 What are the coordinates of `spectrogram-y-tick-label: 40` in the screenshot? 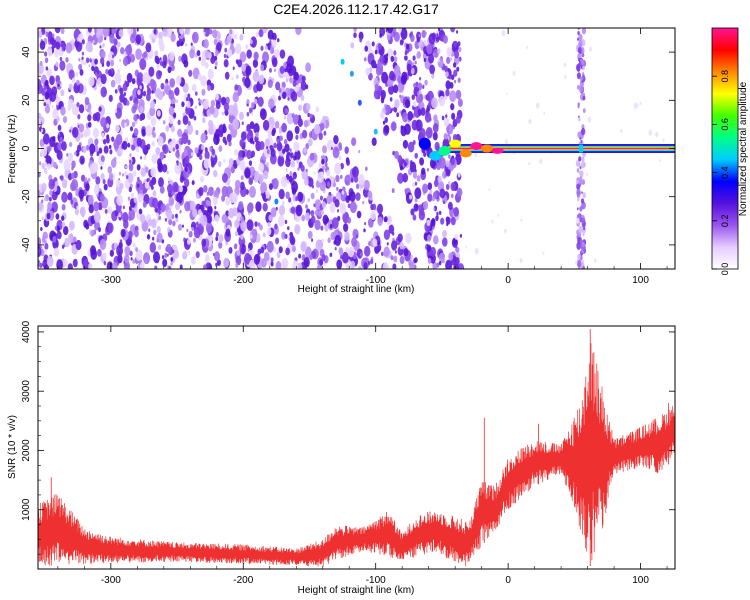 It's located at (26, 52).